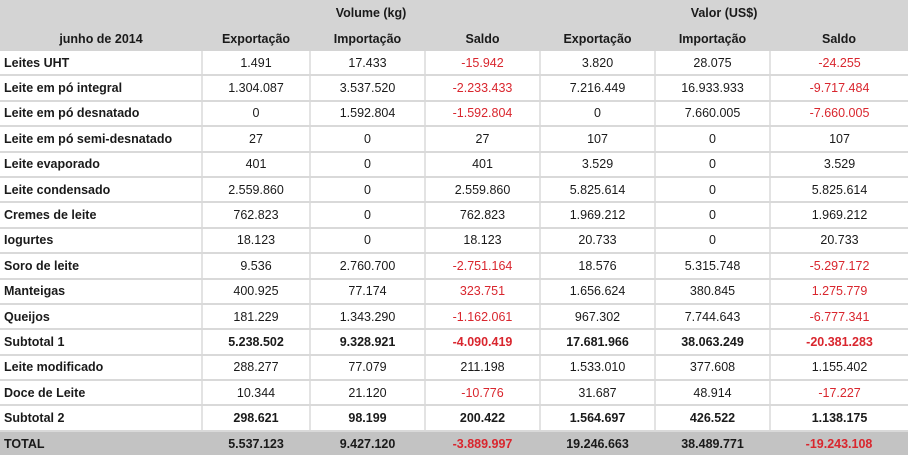 Image resolution: width=908 pixels, height=458 pixels. What do you see at coordinates (598, 88) in the screenshot?
I see `cell-valor-exportacao: 7.216.449` at bounding box center [598, 88].